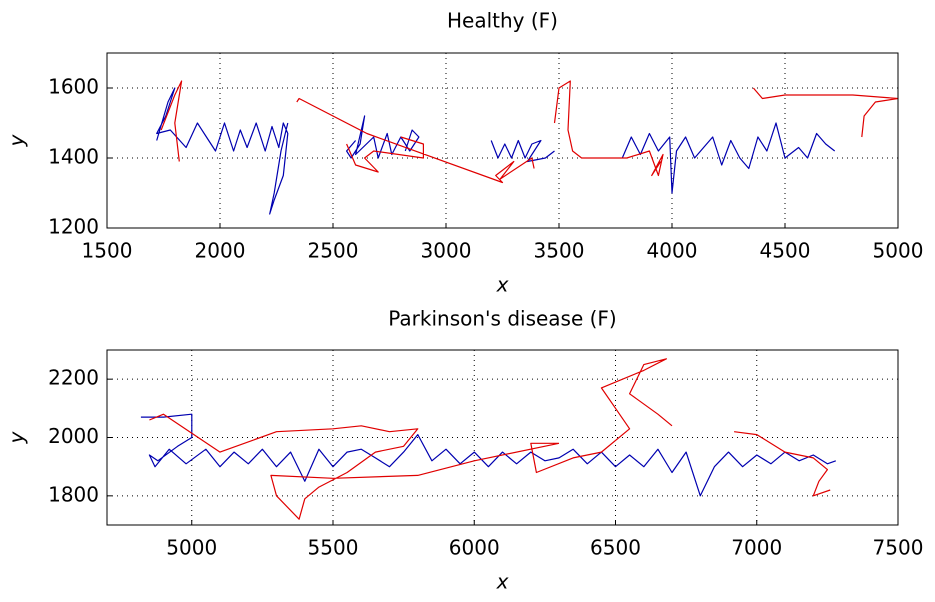 The image size is (935, 602). I want to click on x-tick-label: 2000, so click(220, 251).